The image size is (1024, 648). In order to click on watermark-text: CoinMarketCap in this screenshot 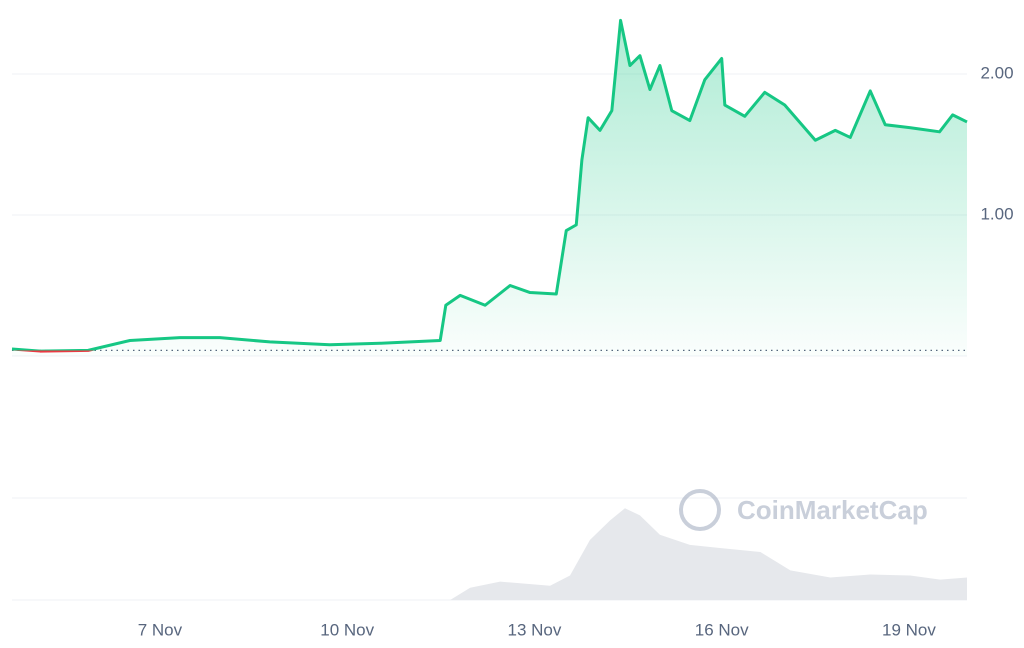, I will do `click(832, 510)`.